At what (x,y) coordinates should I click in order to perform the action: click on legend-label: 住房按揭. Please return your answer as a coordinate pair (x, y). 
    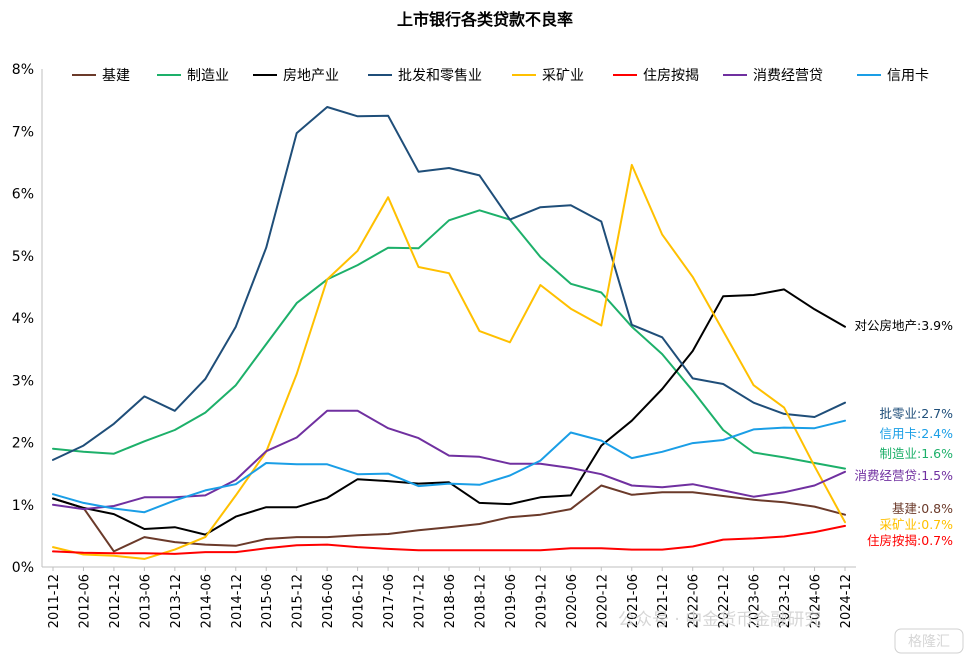
    Looking at the image, I should click on (671, 76).